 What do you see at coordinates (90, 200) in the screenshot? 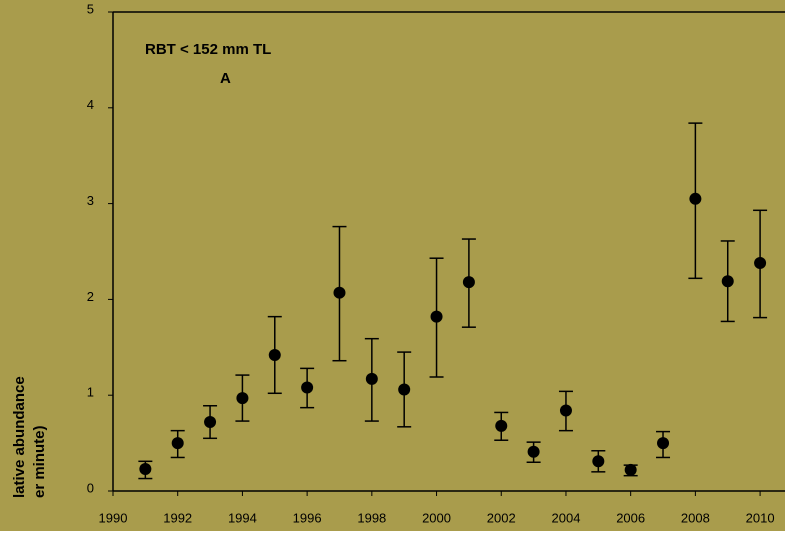
I see `y-tick-label: 3` at bounding box center [90, 200].